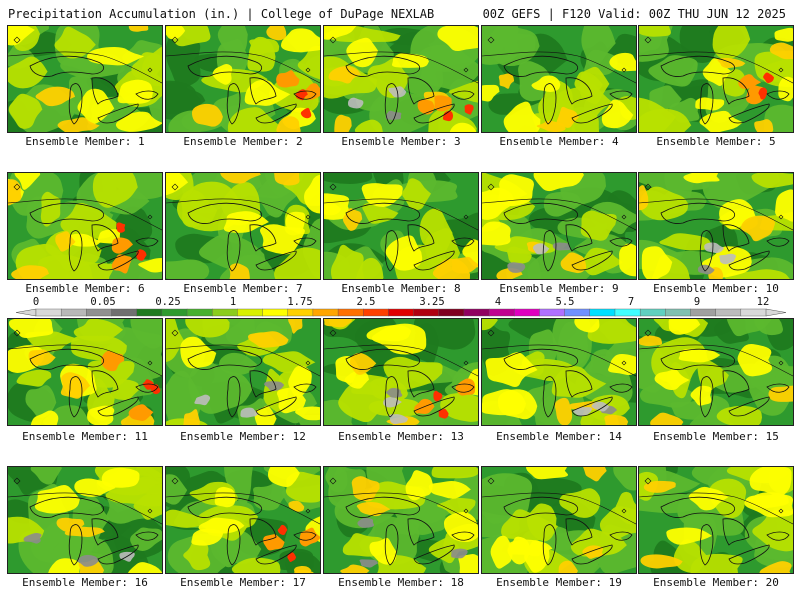  What do you see at coordinates (498, 302) in the screenshot?
I see `colorbar-tick-label: 4` at bounding box center [498, 302].